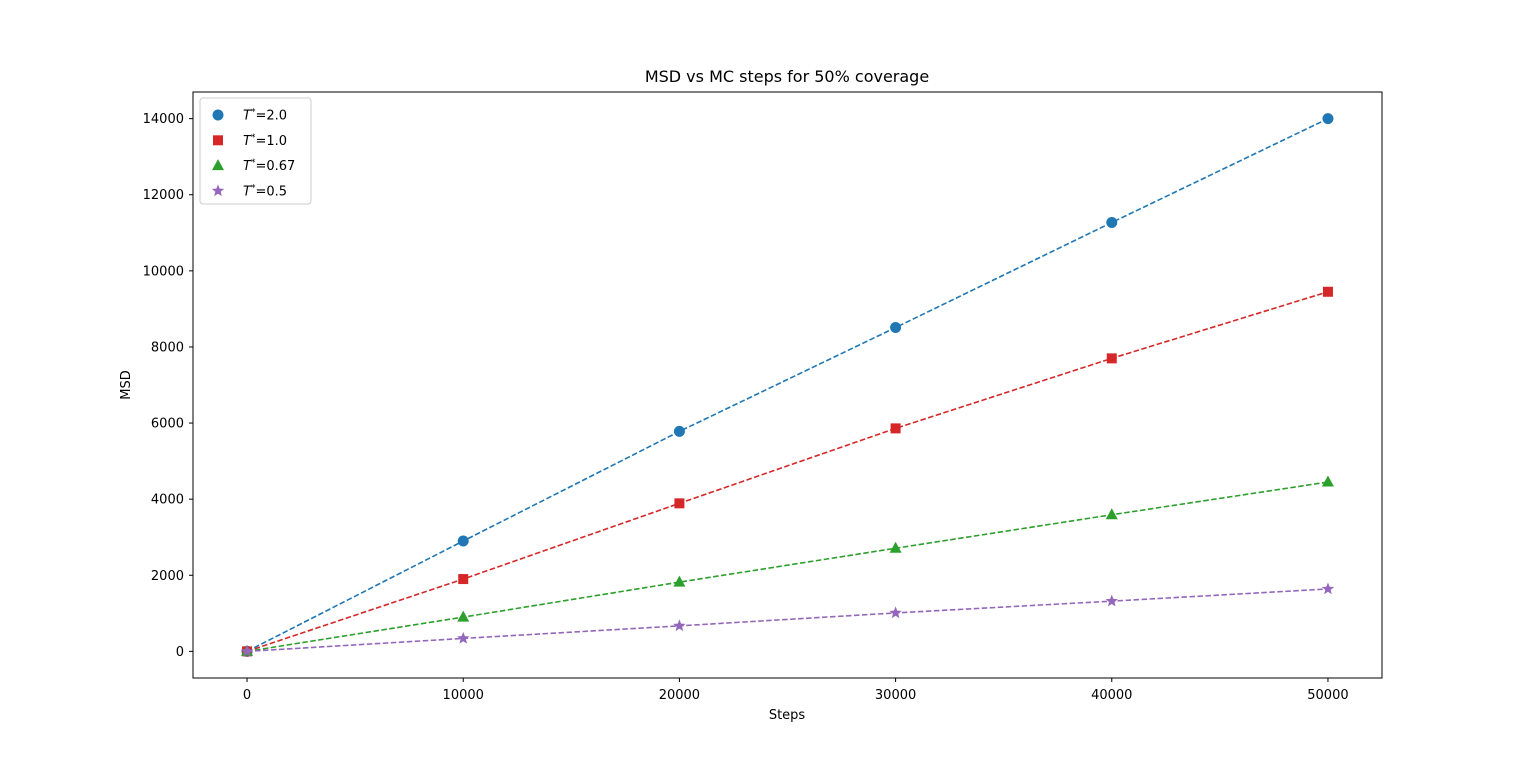 Image resolution: width=1536 pixels, height=762 pixels. What do you see at coordinates (167, 500) in the screenshot?
I see `y-tick-label: 4000` at bounding box center [167, 500].